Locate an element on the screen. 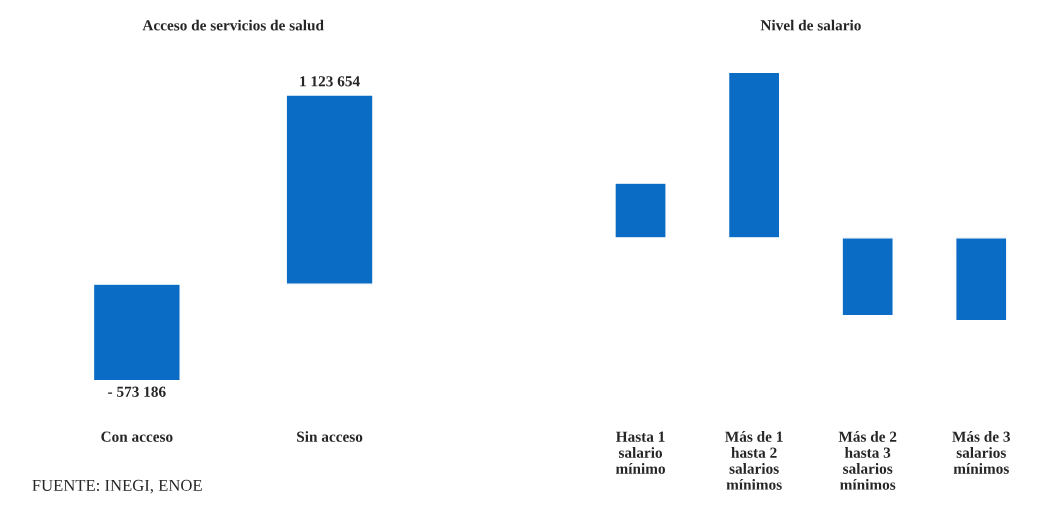 This screenshot has width=1060, height=506. x-tick-label: Más de 1 hasta 2 salarios mínimos is located at coordinates (754, 460).